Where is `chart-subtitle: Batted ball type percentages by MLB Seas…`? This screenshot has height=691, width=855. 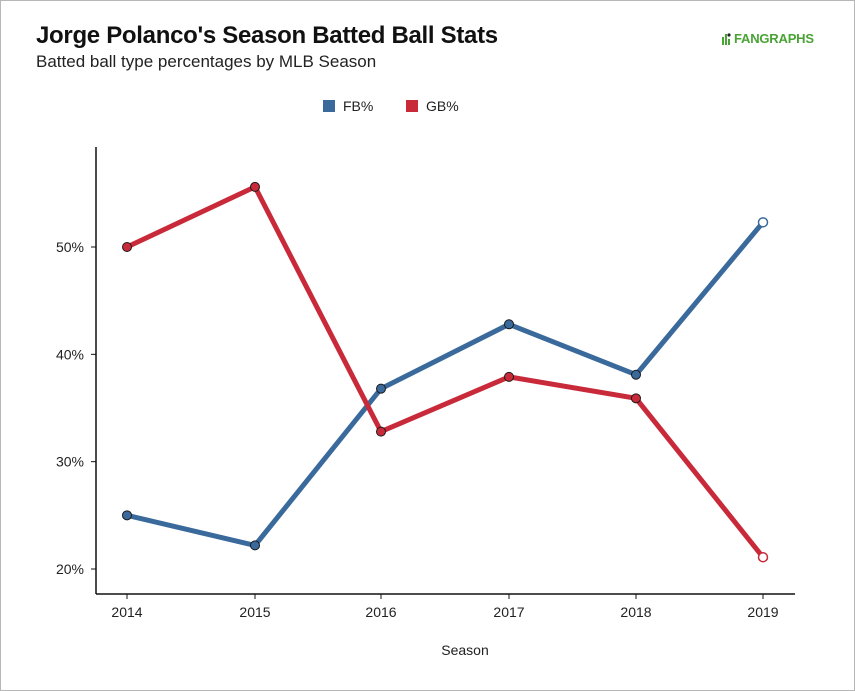 chart-subtitle: Batted ball type percentages by MLB Seas… is located at coordinates (206, 61).